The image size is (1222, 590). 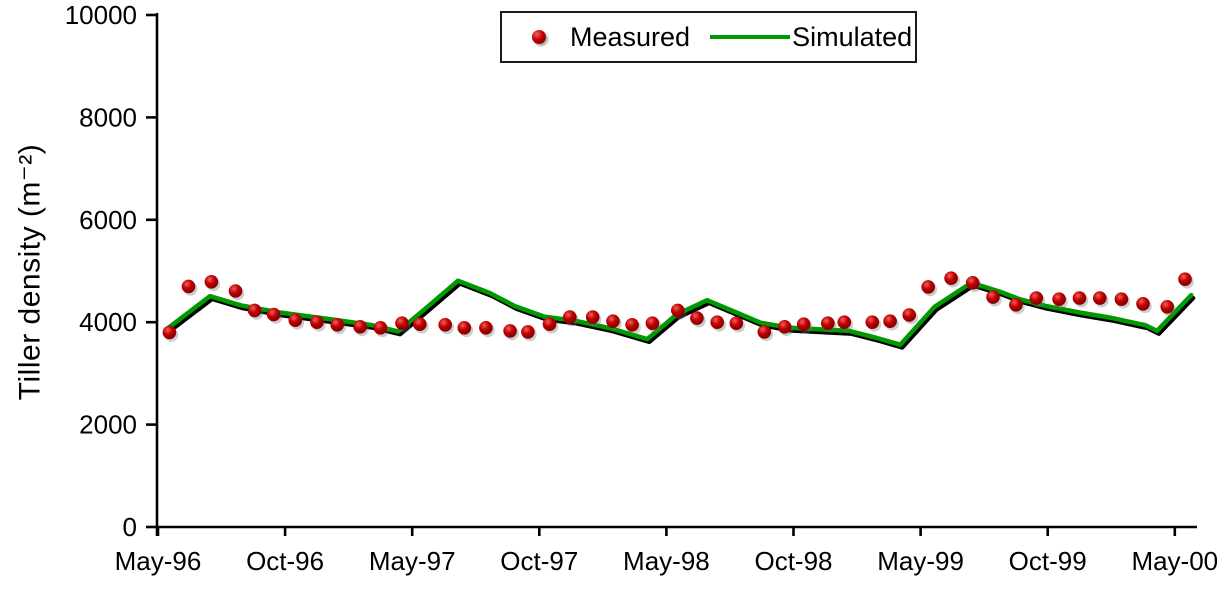 What do you see at coordinates (101, 271) in the screenshot?
I see `y-axis-labels: 0 2000 4000 6000 8000 10000` at bounding box center [101, 271].